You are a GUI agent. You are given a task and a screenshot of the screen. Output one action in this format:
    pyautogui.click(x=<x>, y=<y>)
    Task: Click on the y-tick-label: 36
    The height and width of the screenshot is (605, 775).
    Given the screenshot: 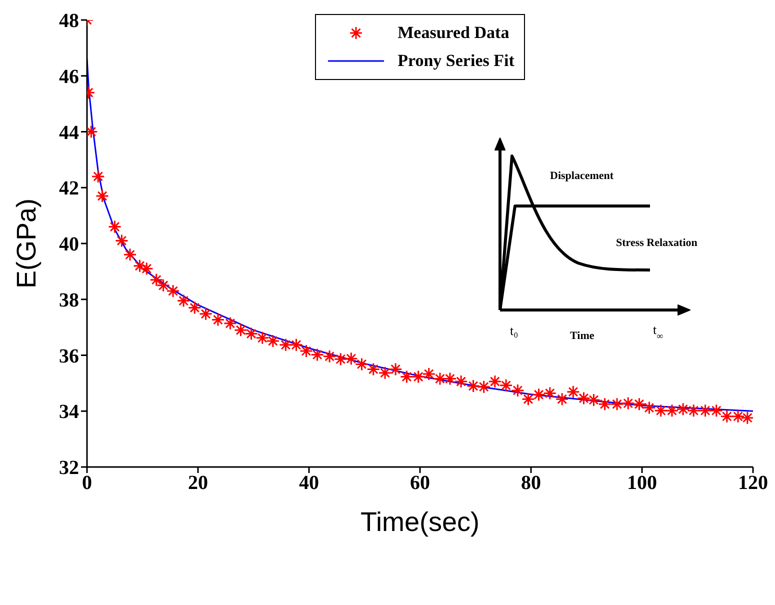 What is the action you would take?
    pyautogui.click(x=69, y=356)
    